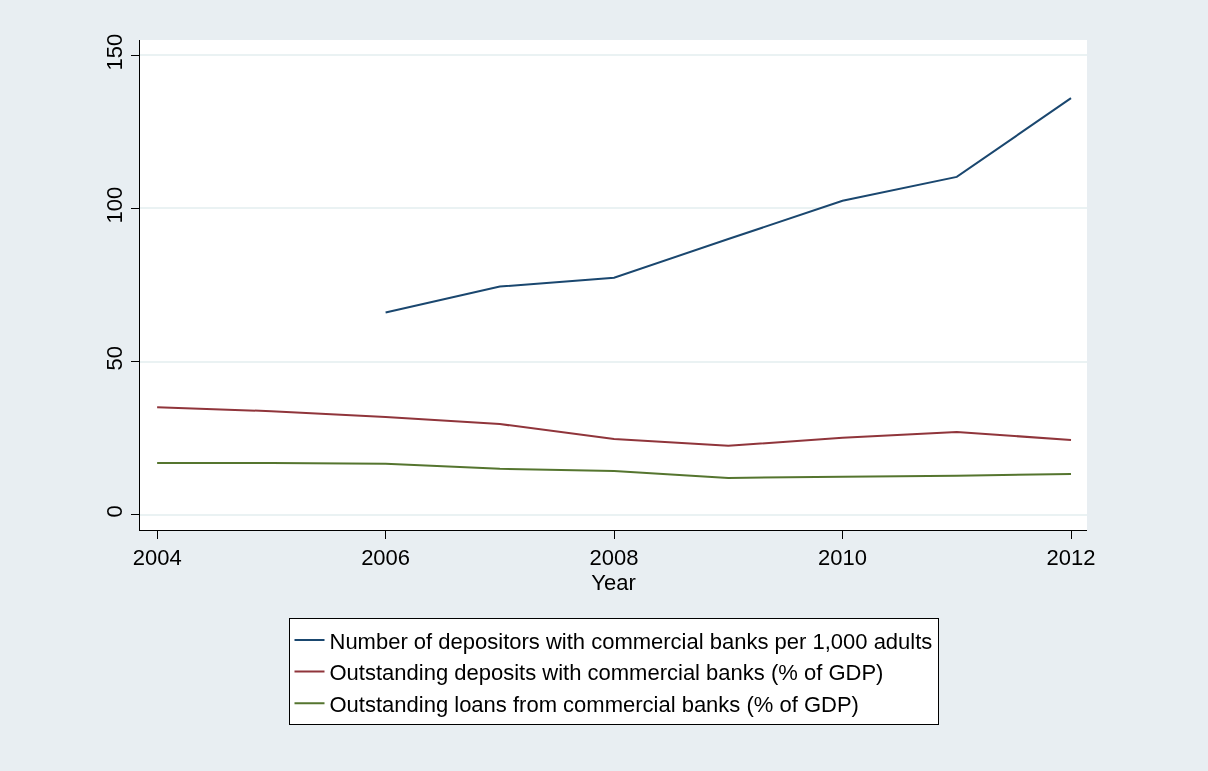 The height and width of the screenshot is (771, 1208). Describe the element at coordinates (115, 358) in the screenshot. I see `y-tick-label: 50` at that location.